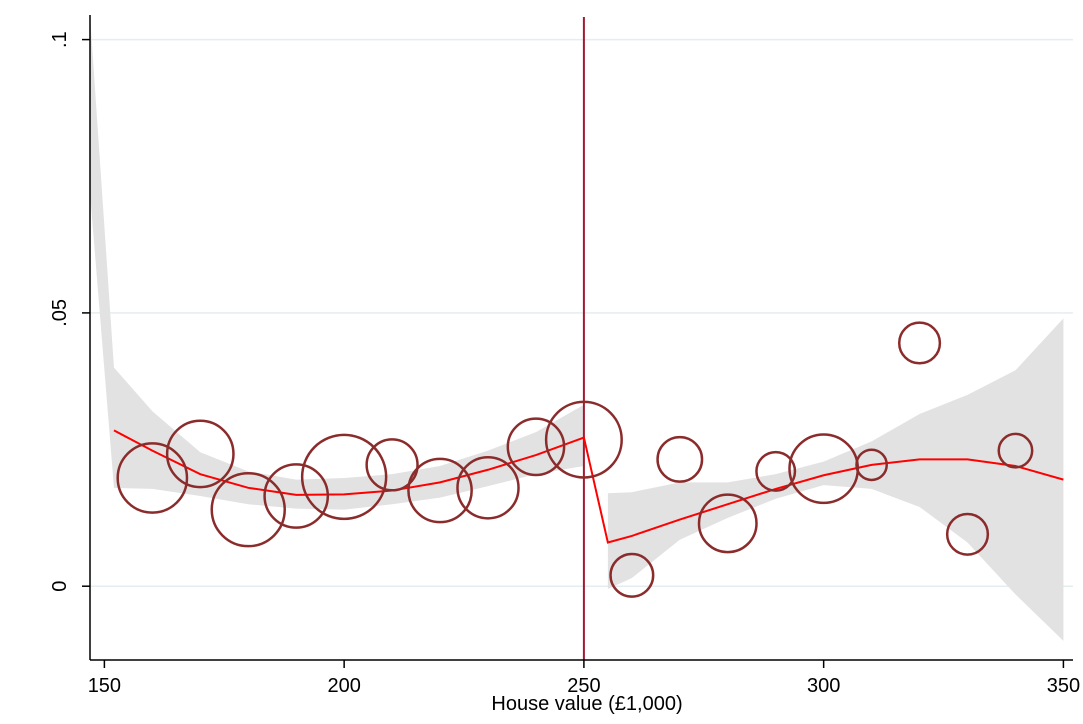 The image size is (1083, 724). I want to click on x-axis-ticks: 150 200 250 300 350, so click(584, 678).